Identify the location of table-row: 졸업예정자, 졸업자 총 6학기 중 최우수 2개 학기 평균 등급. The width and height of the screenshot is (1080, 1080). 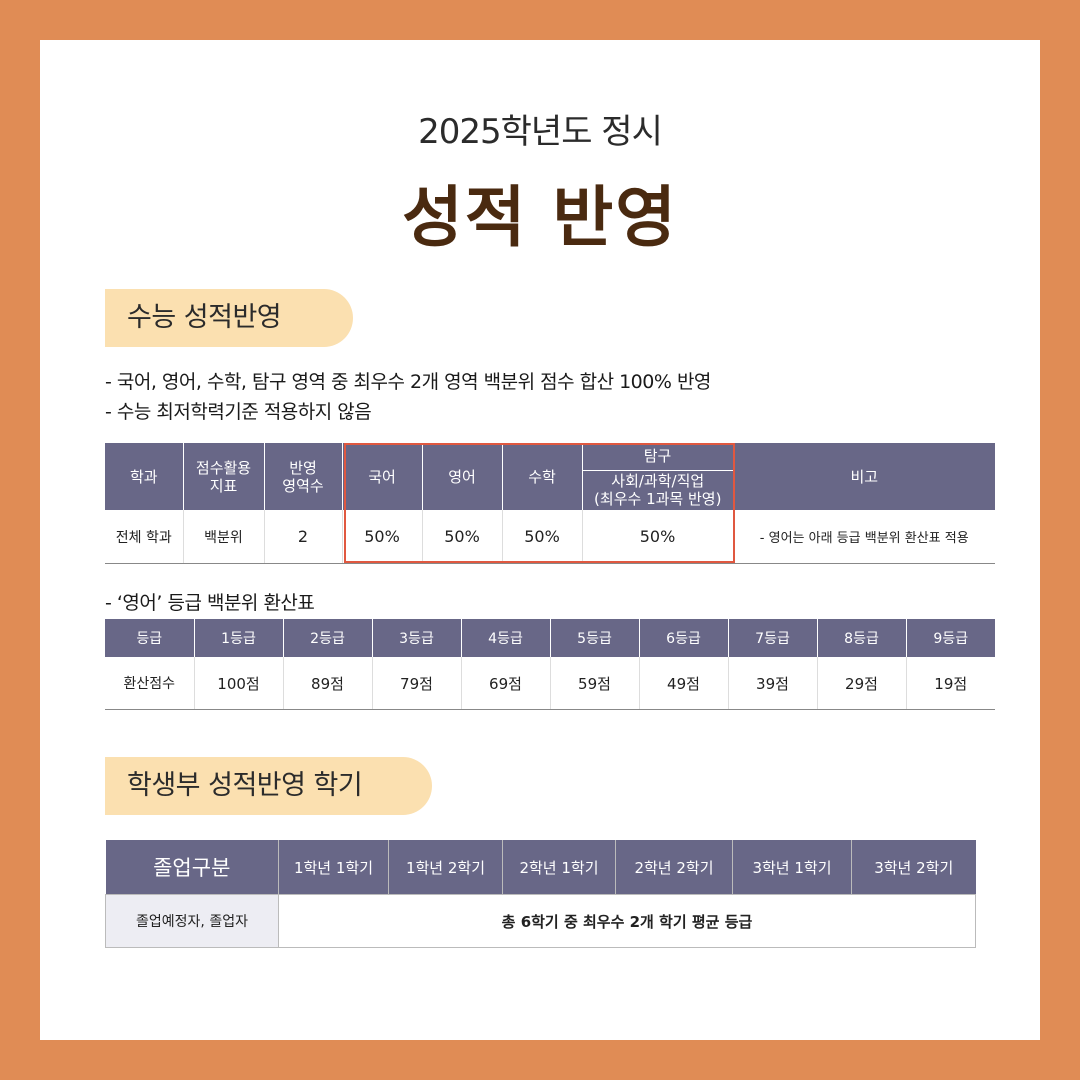
(540, 921).